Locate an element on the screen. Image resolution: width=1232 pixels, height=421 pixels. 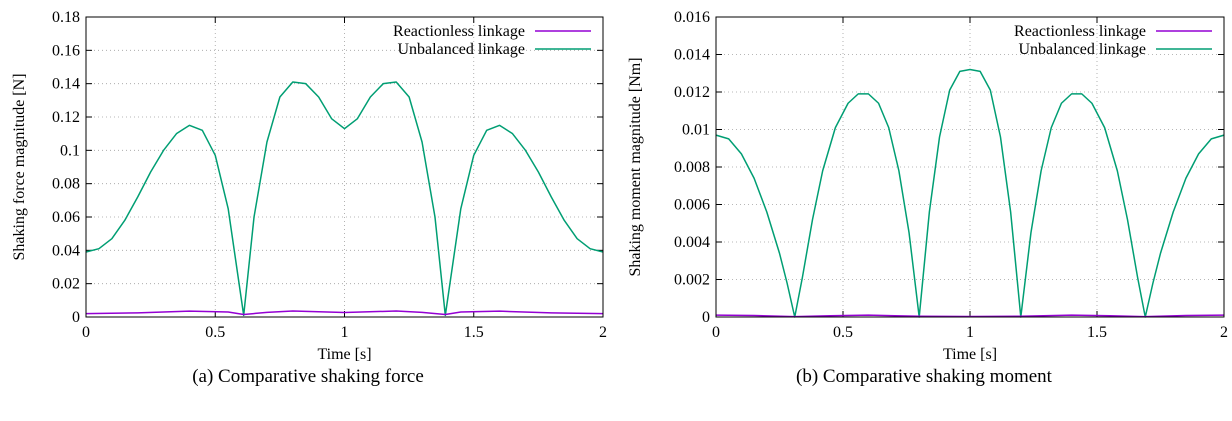
y-tick-label: 0.16 is located at coordinates (66, 50).